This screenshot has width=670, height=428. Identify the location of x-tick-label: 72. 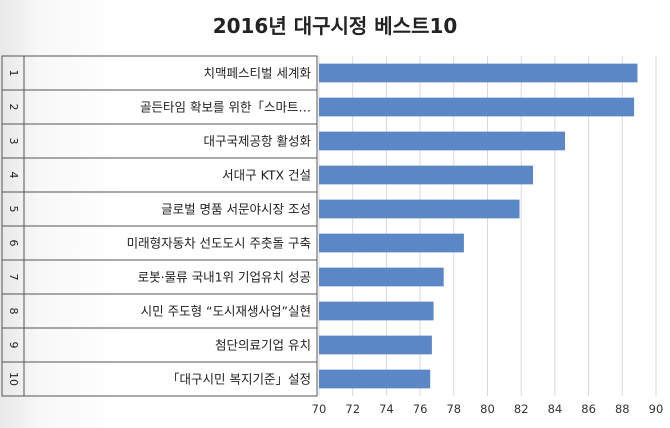
(352, 409).